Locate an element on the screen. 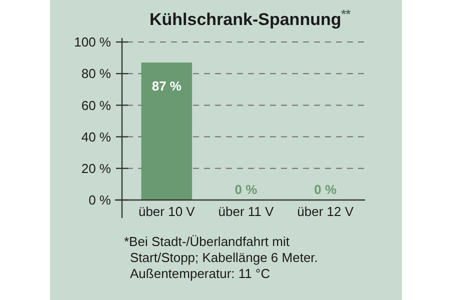  x-tick-label: über 12 V is located at coordinates (325, 211).